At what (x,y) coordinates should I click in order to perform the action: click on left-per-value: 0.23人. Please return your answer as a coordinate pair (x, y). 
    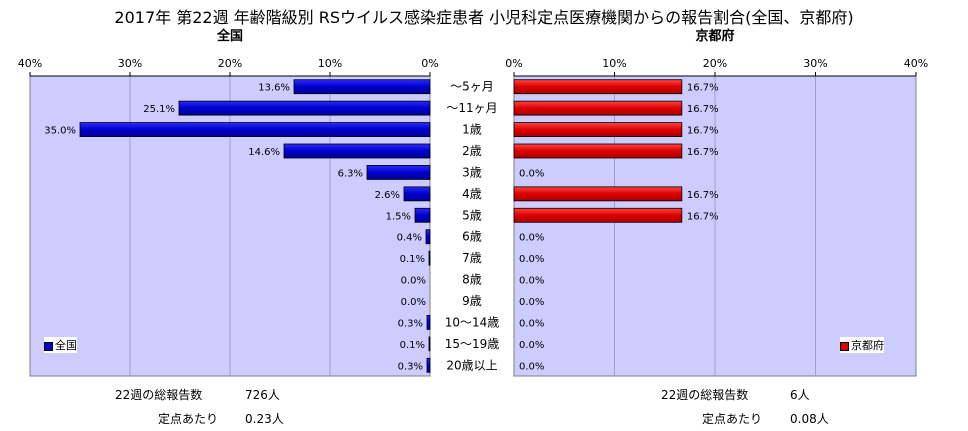
    Looking at the image, I should click on (264, 419).